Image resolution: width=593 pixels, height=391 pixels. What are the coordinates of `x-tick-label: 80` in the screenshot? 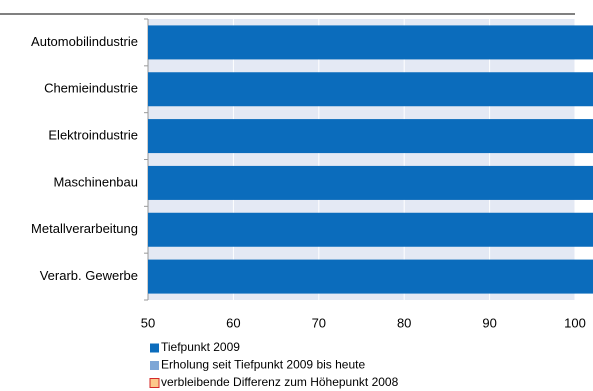 It's located at (404, 322).